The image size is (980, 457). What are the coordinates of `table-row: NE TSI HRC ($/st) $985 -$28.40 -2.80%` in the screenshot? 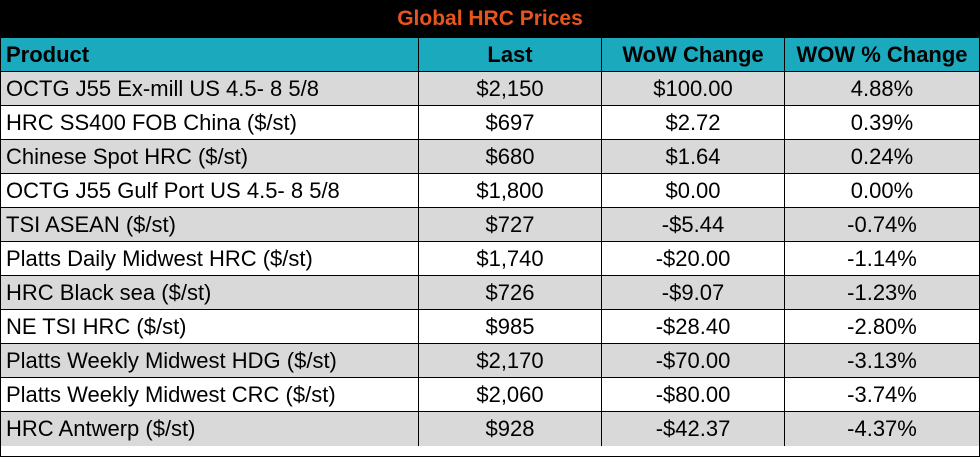 It's located at (490, 327).